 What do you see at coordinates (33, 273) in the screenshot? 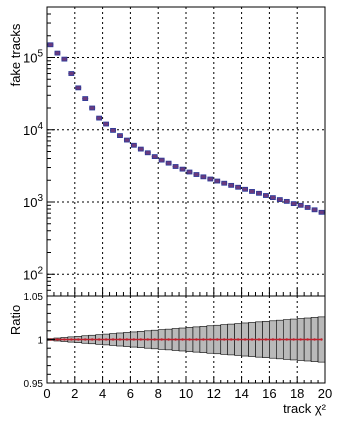
I see `y-tick-label-top: 10²` at bounding box center [33, 273].